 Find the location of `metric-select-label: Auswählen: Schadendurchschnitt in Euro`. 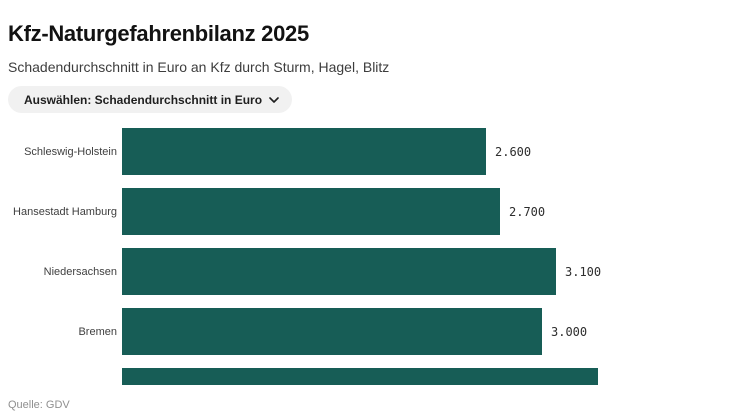

metric-select-label: Auswählen: Schadendurchschnitt in Euro is located at coordinates (143, 99).